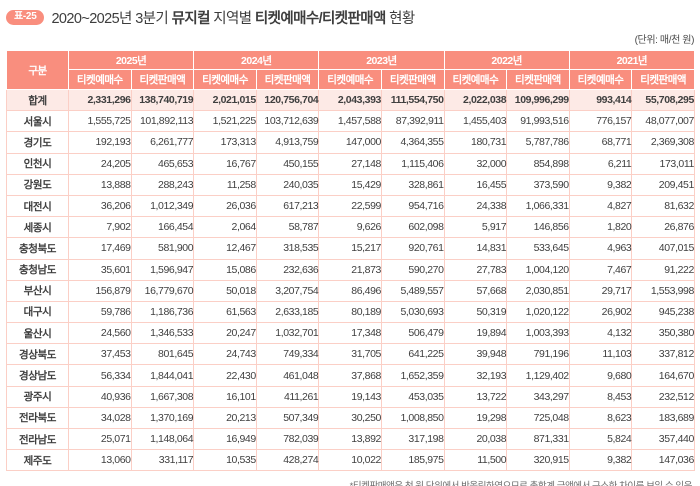 The image size is (700, 486). What do you see at coordinates (475, 396) in the screenshot?
I see `table-cell-value: 13,722` at bounding box center [475, 396].